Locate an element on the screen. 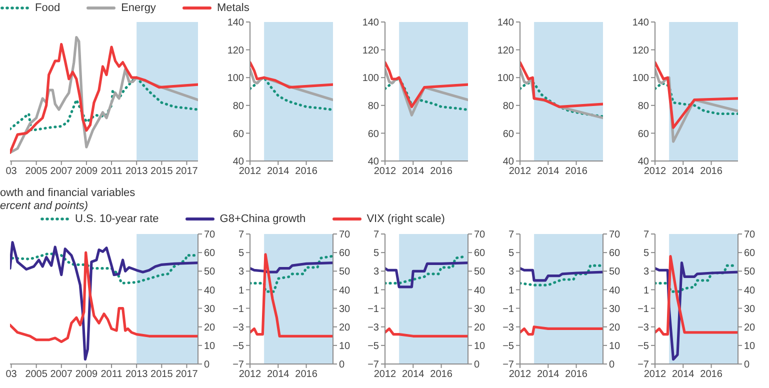 The width and height of the screenshot is (769, 388). x-tick-label: 2007 is located at coordinates (61, 172).